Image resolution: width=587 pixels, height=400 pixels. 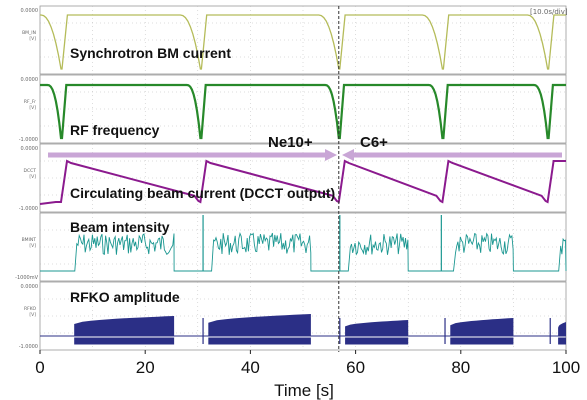 I want to click on panel-channel-label: BM_IN [V], so click(x=29, y=36).